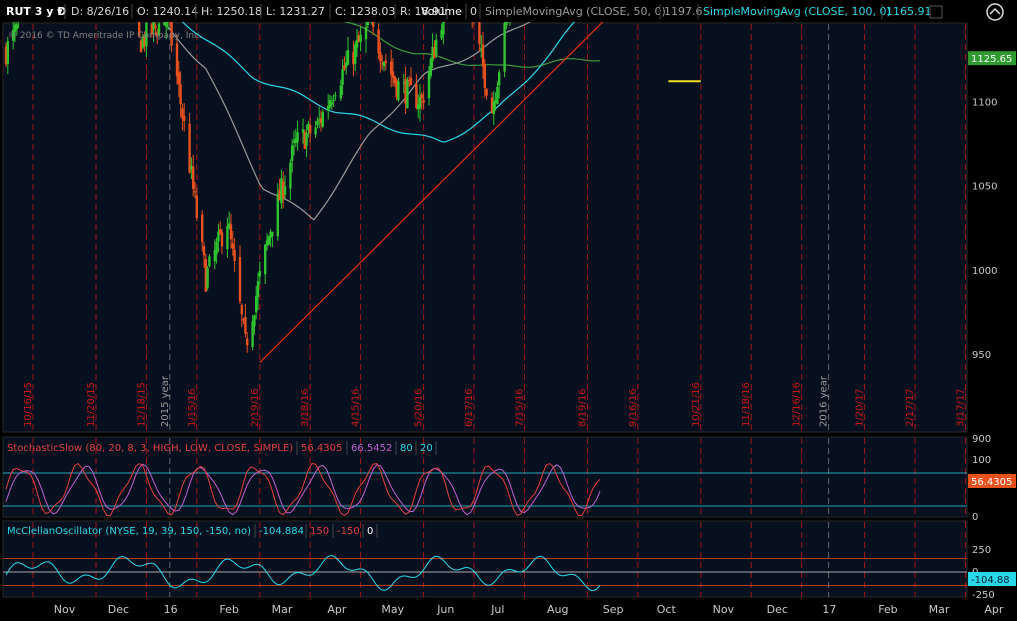 This screenshot has height=621, width=1017. Describe the element at coordinates (485, 489) in the screenshot. I see `stochastic-plot` at that location.